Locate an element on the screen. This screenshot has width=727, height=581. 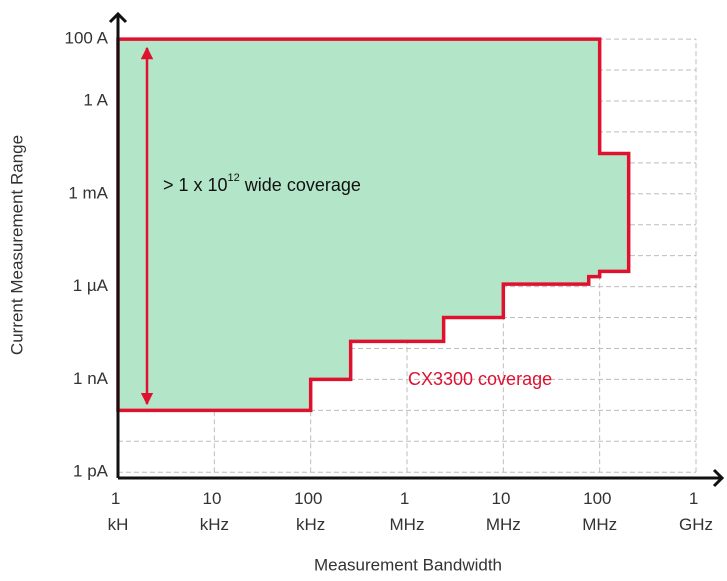
y-axis-title: Current Measurement Range is located at coordinates (16, 245).